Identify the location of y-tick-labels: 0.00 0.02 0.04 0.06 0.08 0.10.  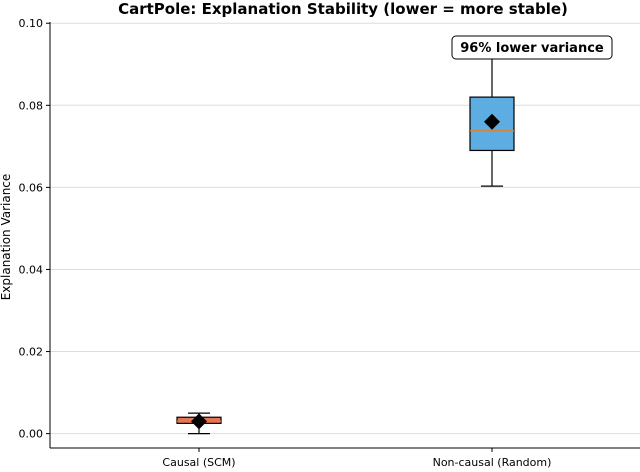
(31, 228).